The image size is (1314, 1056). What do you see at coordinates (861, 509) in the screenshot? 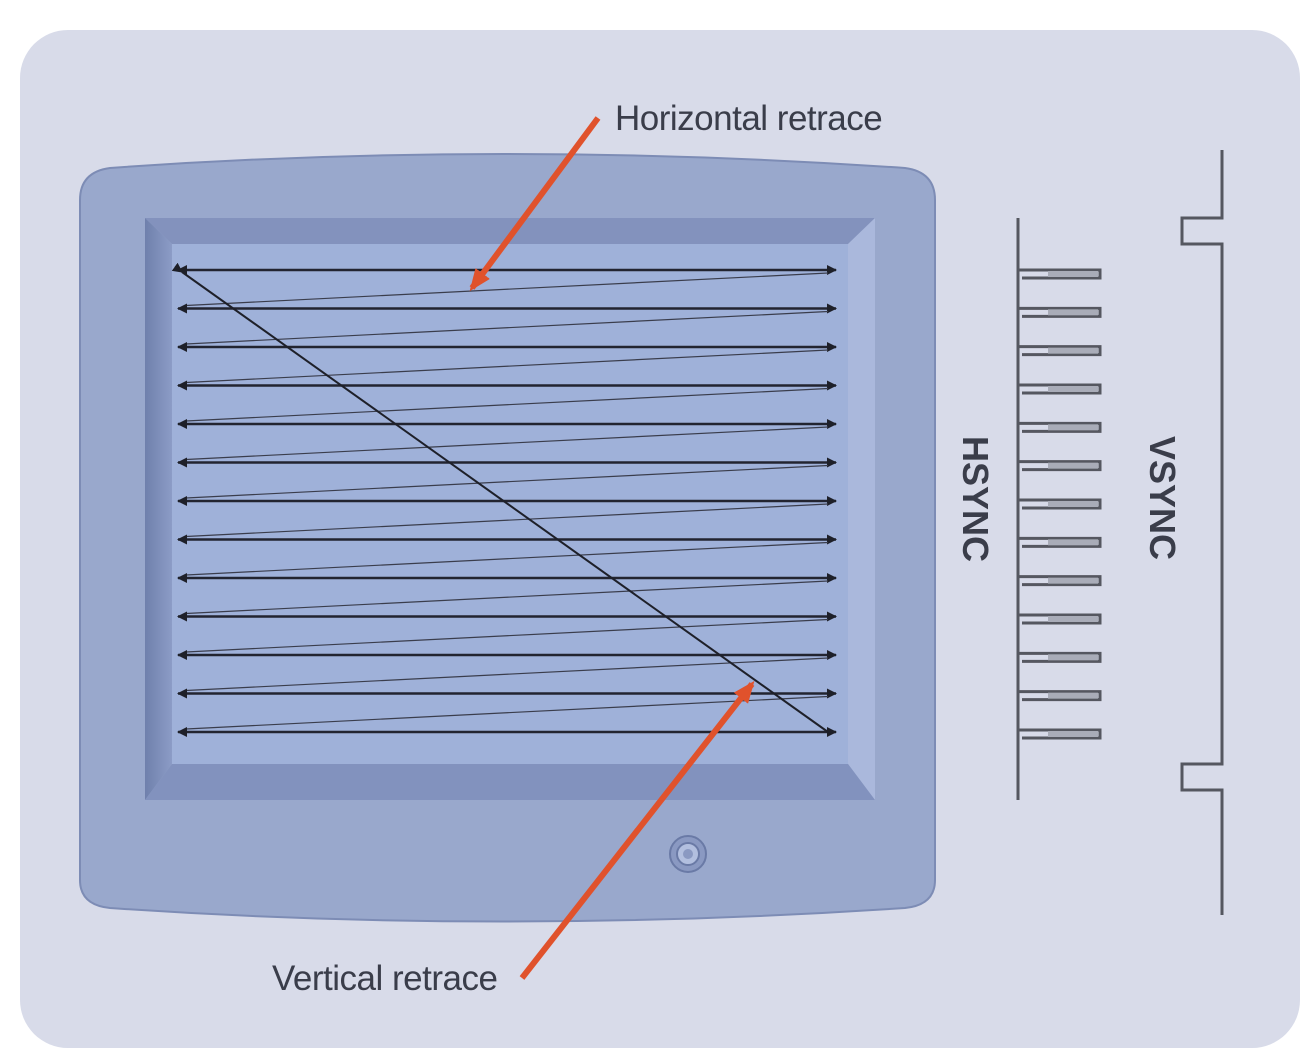
I see `screen-bevel-right` at bounding box center [861, 509].